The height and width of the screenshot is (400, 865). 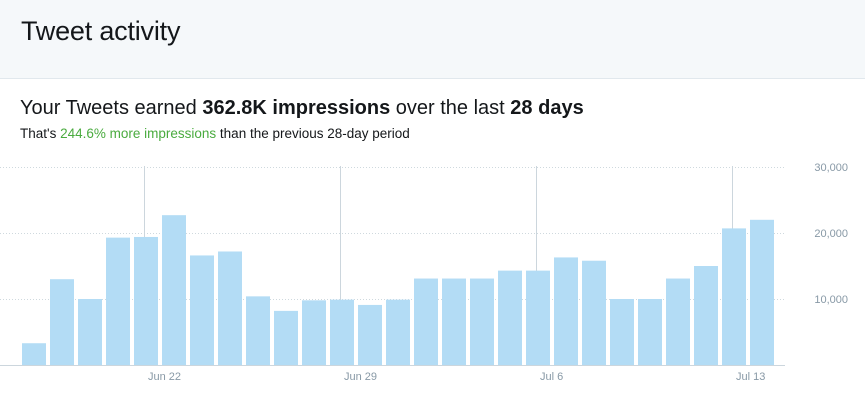 What do you see at coordinates (360, 377) in the screenshot?
I see `x-tick-label: Jun 29` at bounding box center [360, 377].